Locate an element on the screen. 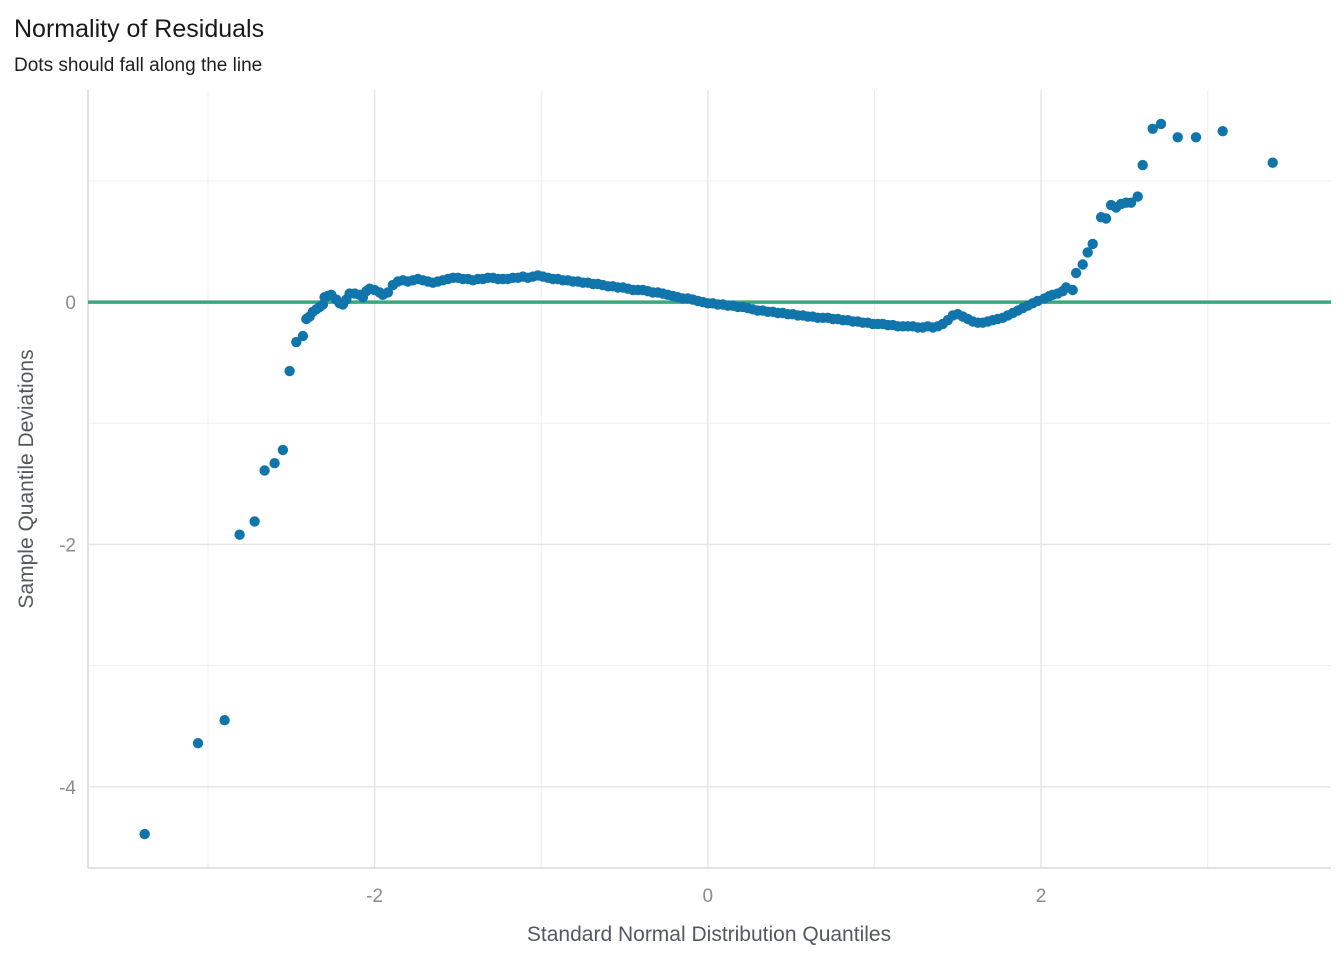 This screenshot has width=1344, height=965. x-tick-label: -2 is located at coordinates (374, 896).